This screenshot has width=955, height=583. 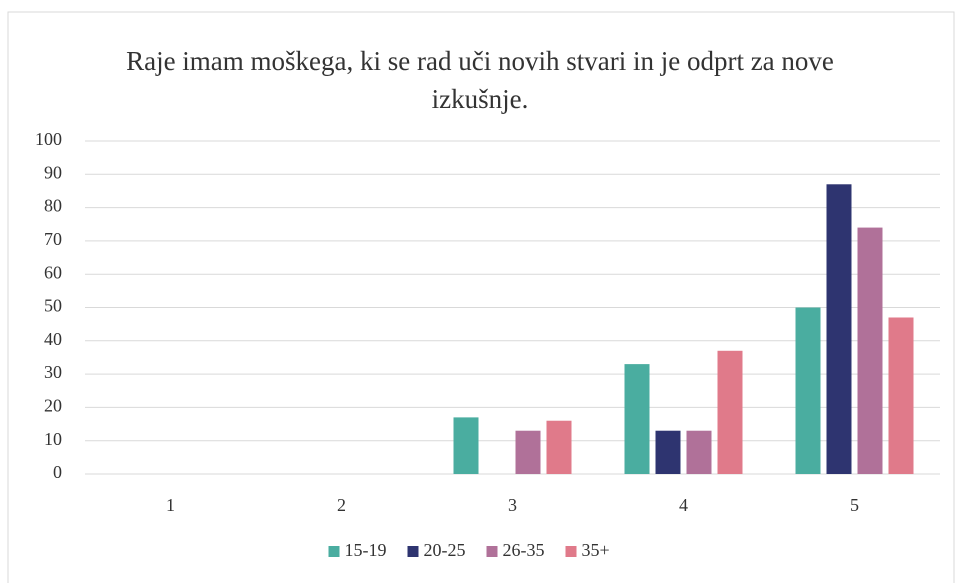 What do you see at coordinates (53, 406) in the screenshot?
I see `y-tick-label: 20` at bounding box center [53, 406].